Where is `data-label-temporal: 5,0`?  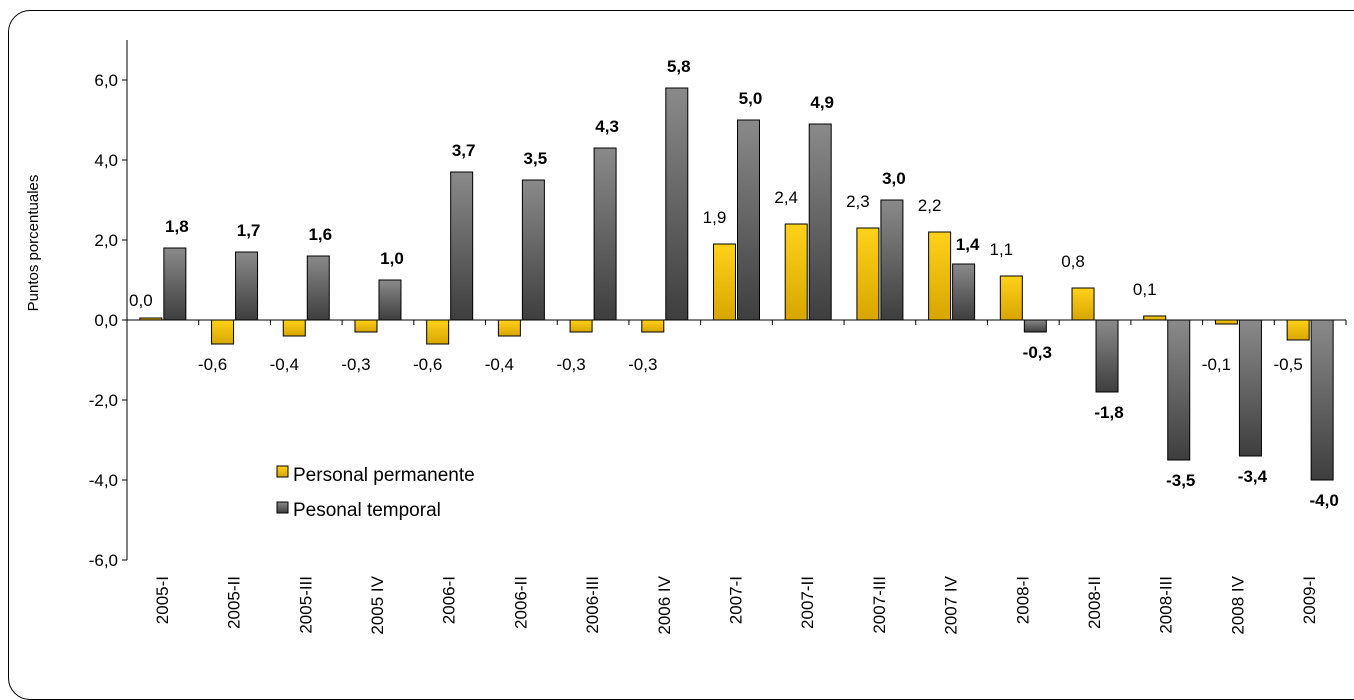
data-label-temporal: 5,0 is located at coordinates (751, 98).